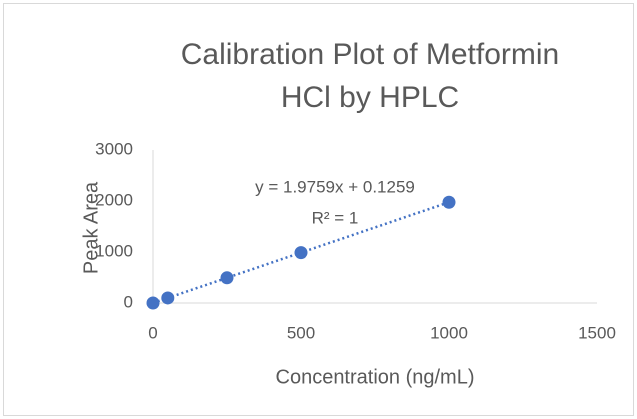 The height and width of the screenshot is (419, 637). What do you see at coordinates (301, 332) in the screenshot?
I see `x-tick-label: 500` at bounding box center [301, 332].